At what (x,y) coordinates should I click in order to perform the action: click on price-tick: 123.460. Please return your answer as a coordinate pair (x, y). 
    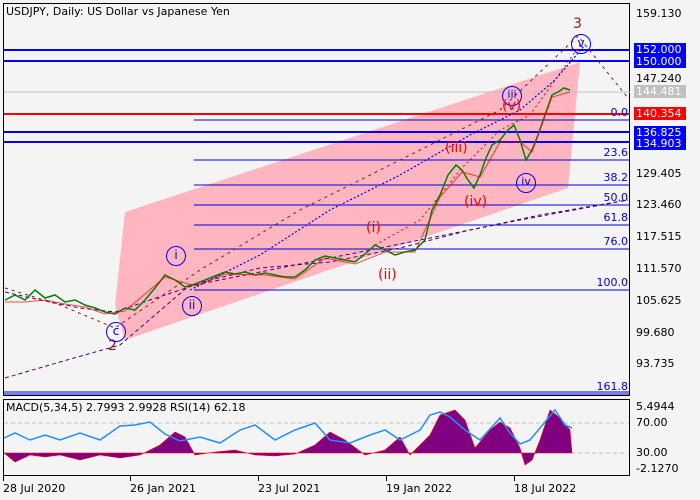
    Looking at the image, I should click on (659, 204).